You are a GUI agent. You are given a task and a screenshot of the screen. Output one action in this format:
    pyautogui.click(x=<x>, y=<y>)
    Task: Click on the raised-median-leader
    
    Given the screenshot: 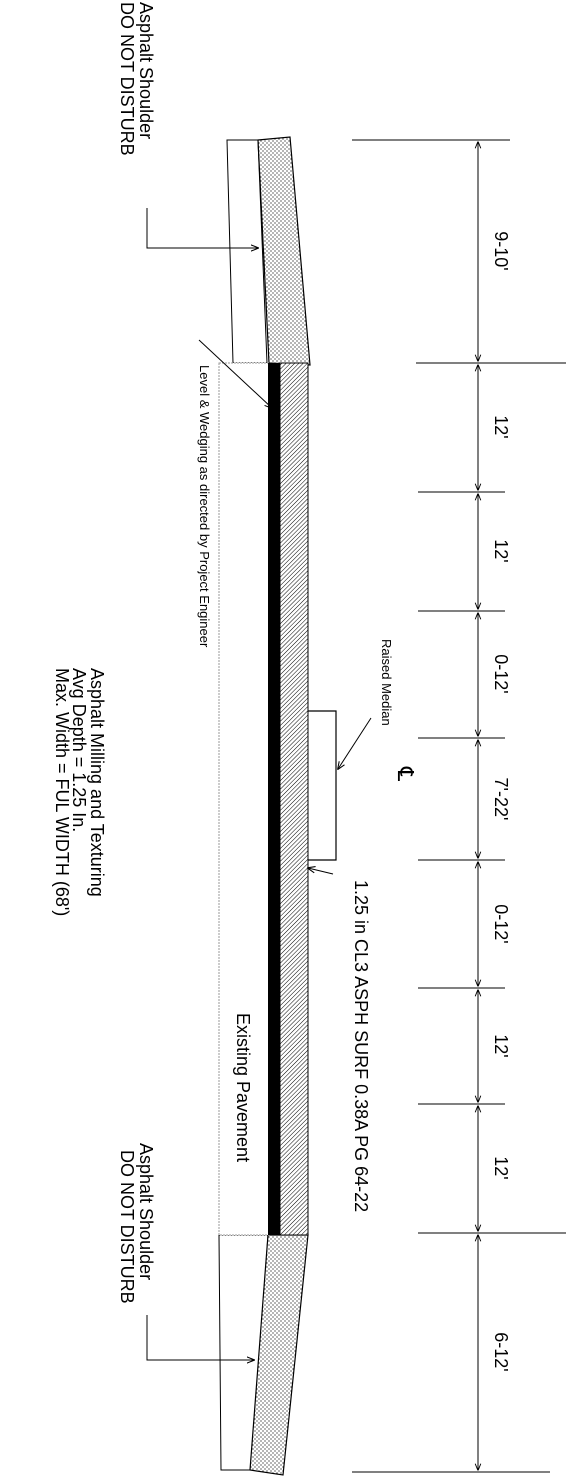 What is the action you would take?
    pyautogui.click(x=355, y=743)
    